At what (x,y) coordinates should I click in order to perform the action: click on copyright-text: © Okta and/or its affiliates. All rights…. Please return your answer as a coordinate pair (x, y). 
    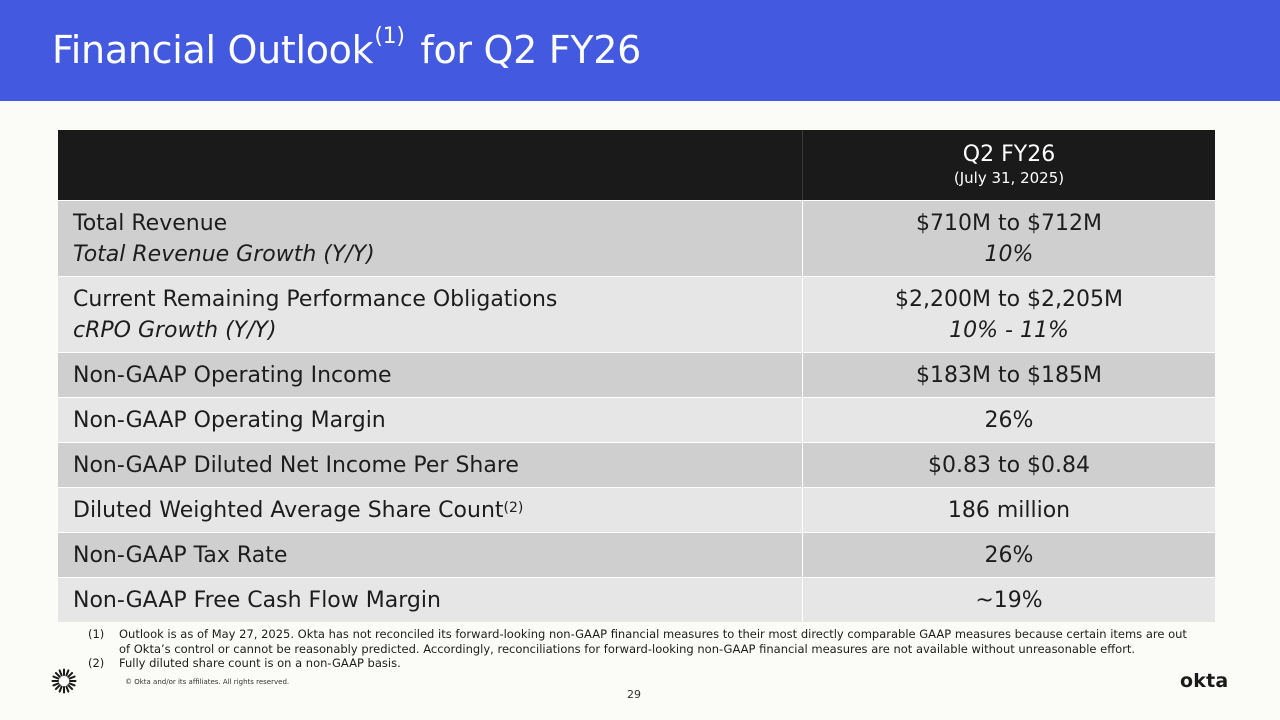
    Looking at the image, I should click on (207, 682).